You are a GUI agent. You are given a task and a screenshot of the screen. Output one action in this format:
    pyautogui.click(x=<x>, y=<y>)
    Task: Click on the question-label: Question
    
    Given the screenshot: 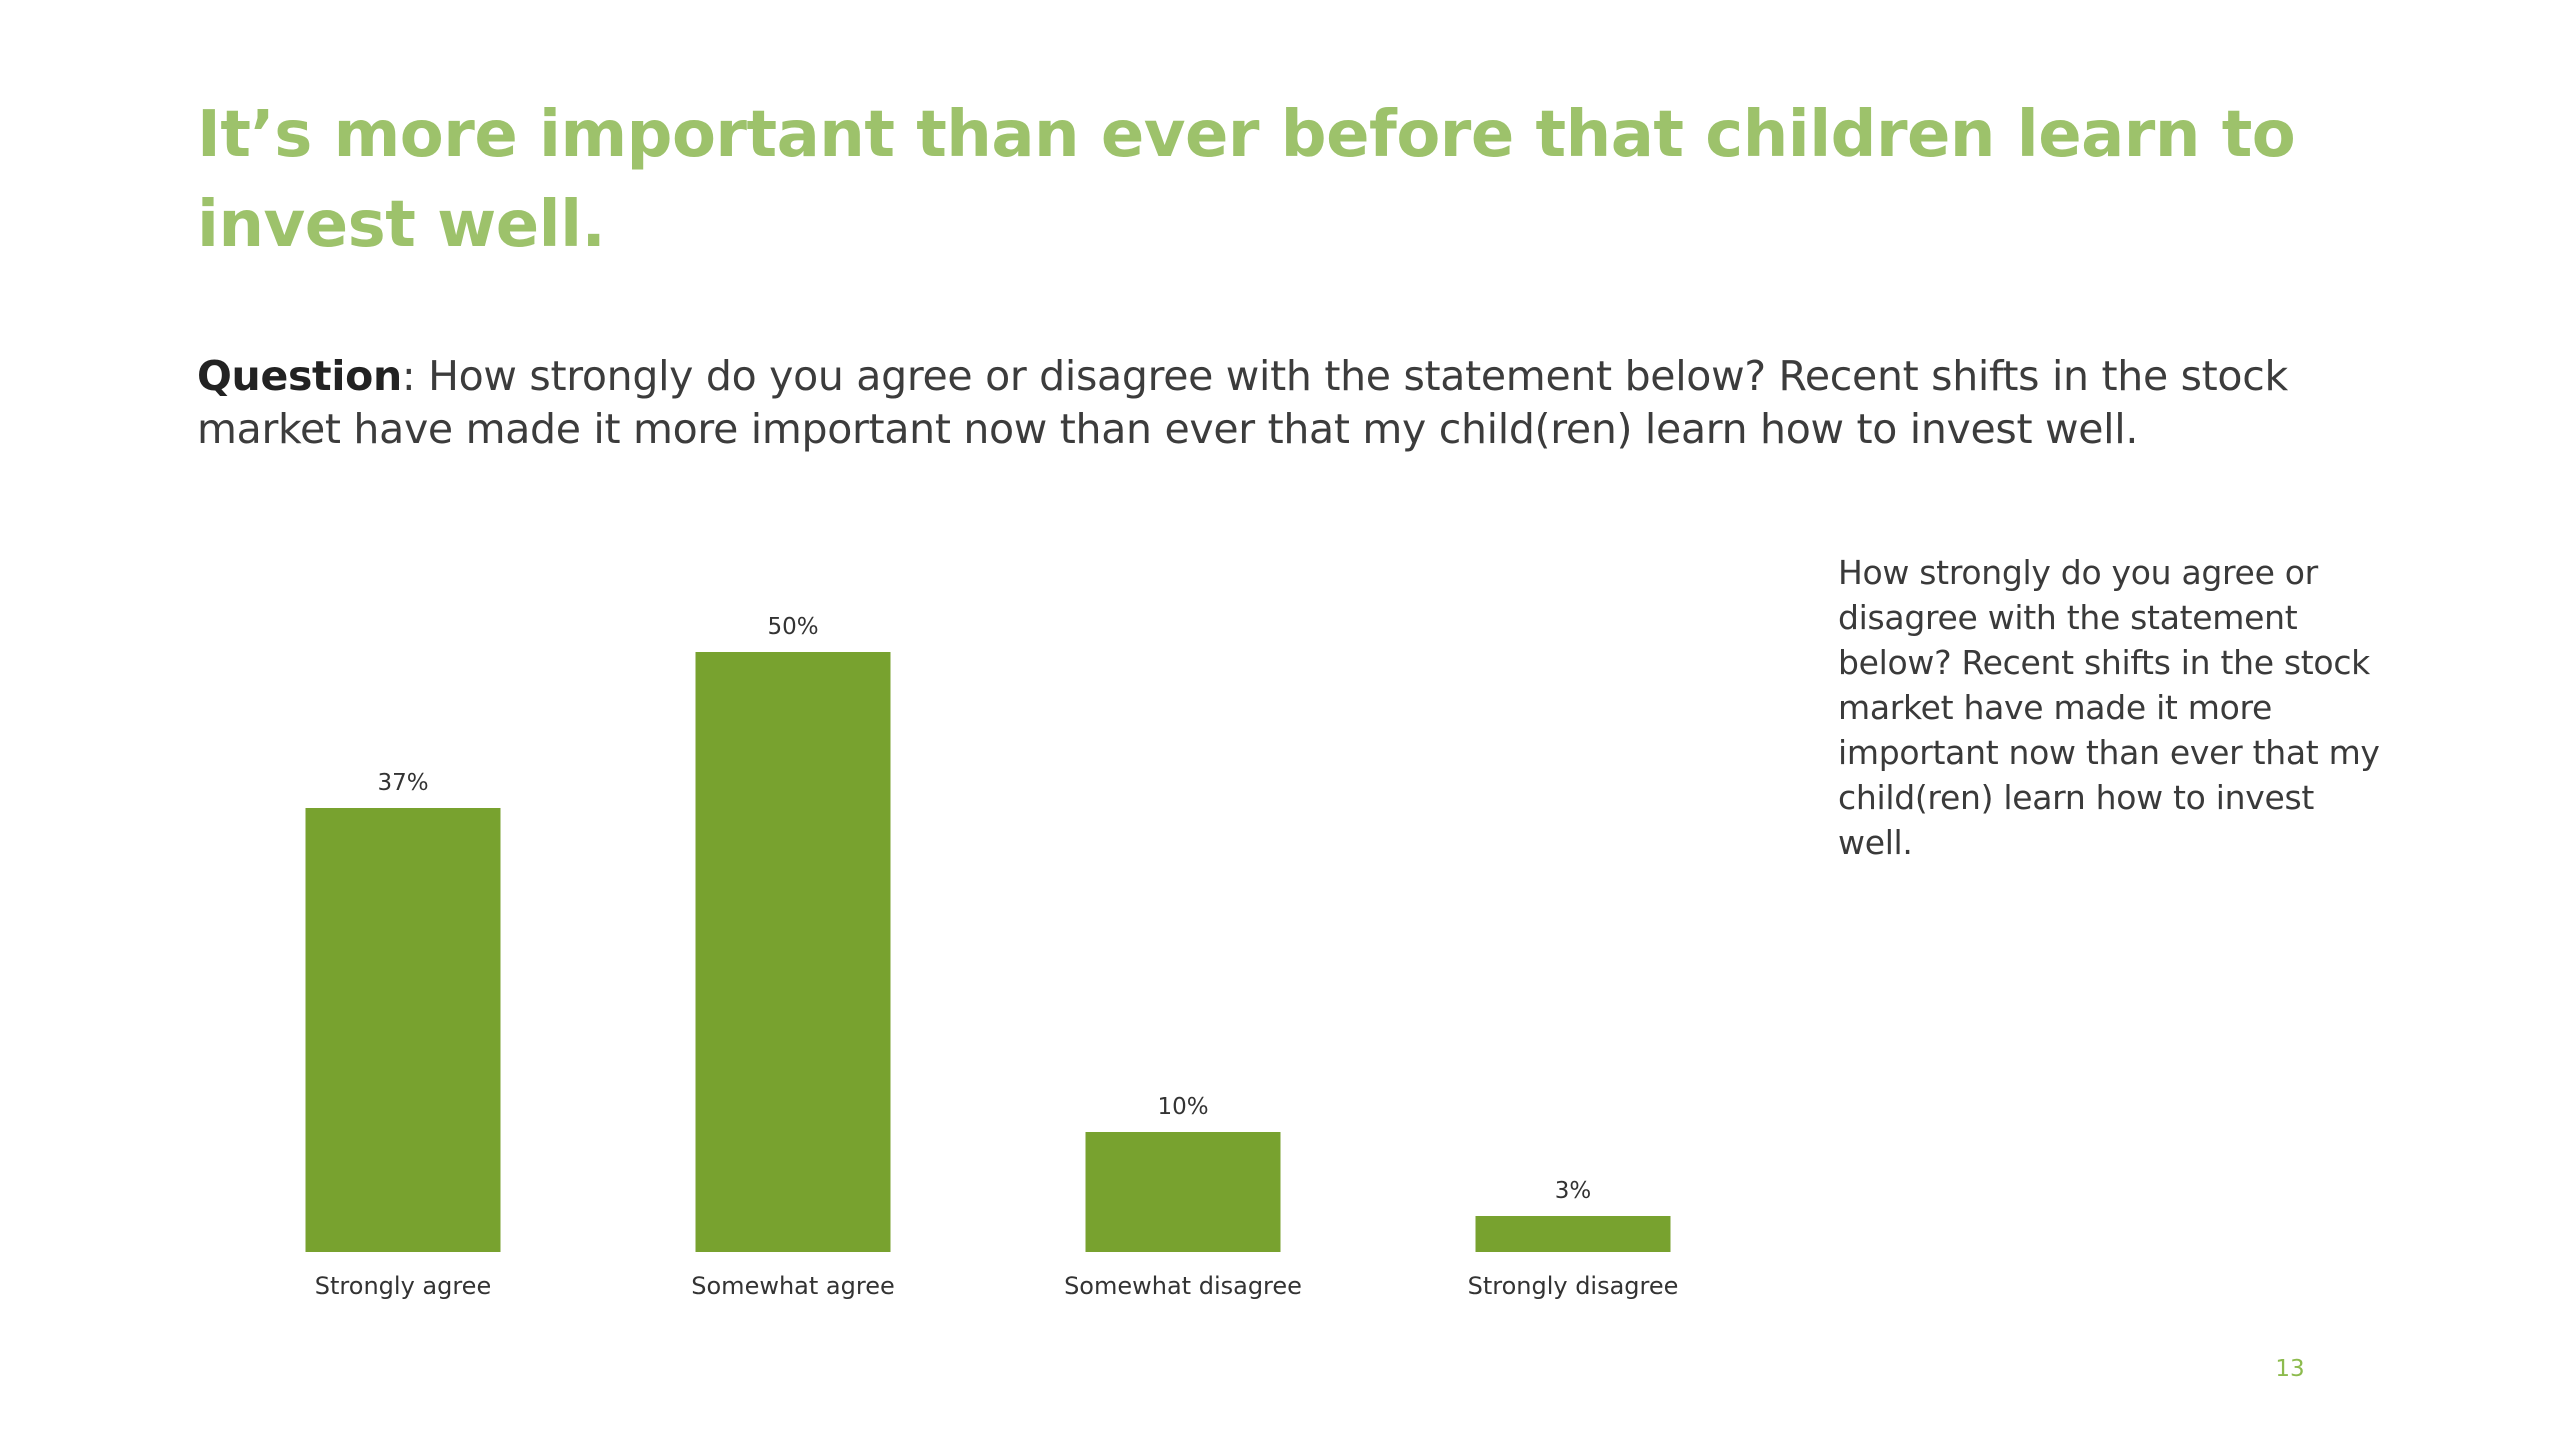 What is the action you would take?
    pyautogui.click(x=299, y=376)
    